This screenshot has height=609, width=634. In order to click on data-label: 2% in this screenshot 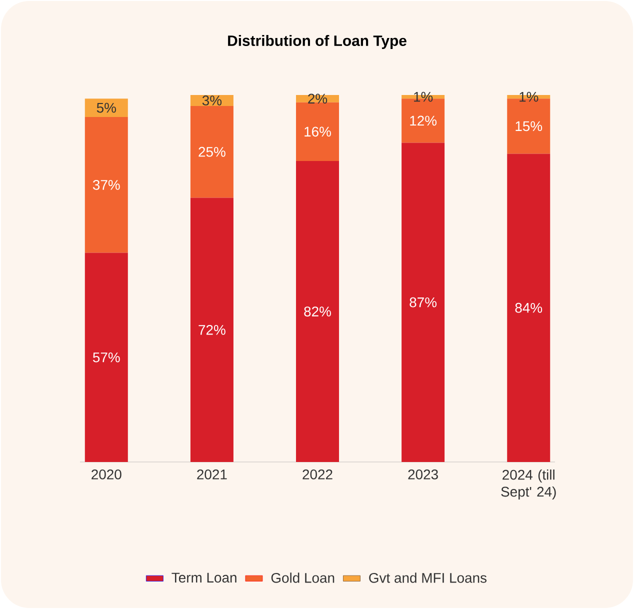, I will do `click(318, 99)`.